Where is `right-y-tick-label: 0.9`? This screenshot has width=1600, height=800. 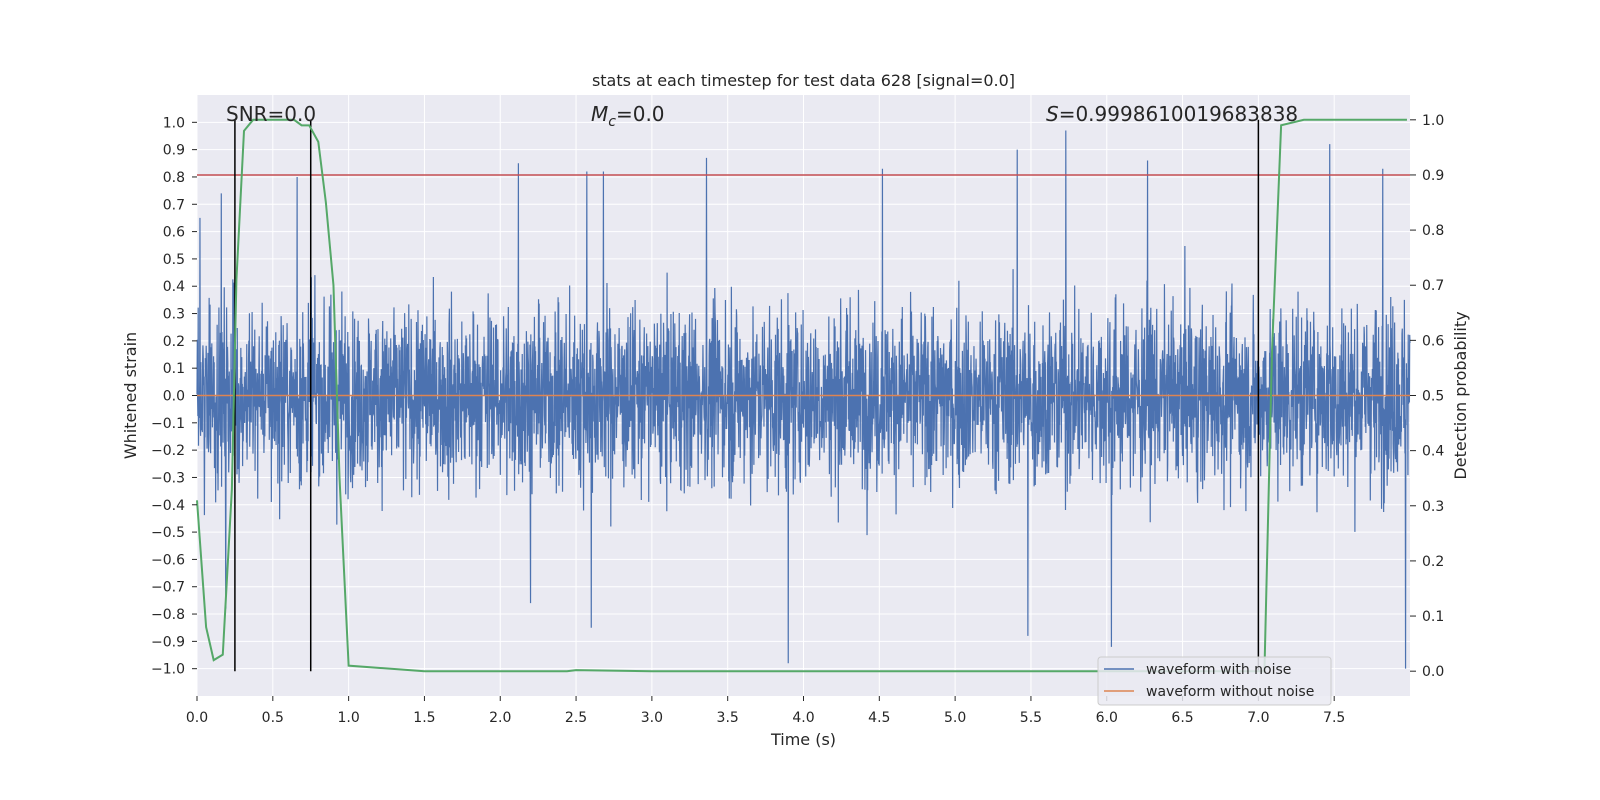
right-y-tick-label: 0.9 is located at coordinates (1433, 176).